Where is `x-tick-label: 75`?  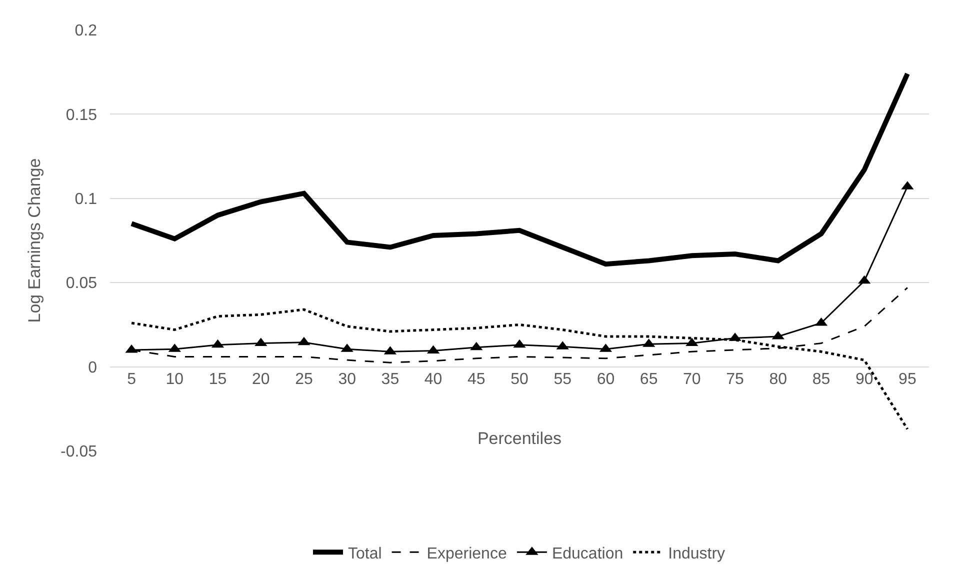
x-tick-label: 75 is located at coordinates (735, 379).